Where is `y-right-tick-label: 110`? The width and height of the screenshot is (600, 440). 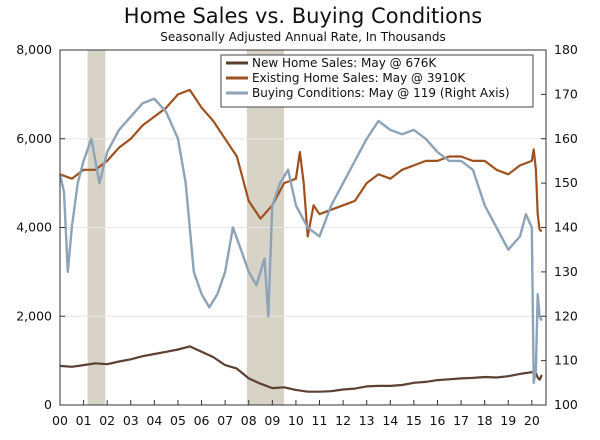
y-right-tick-label: 110 is located at coordinates (566, 360).